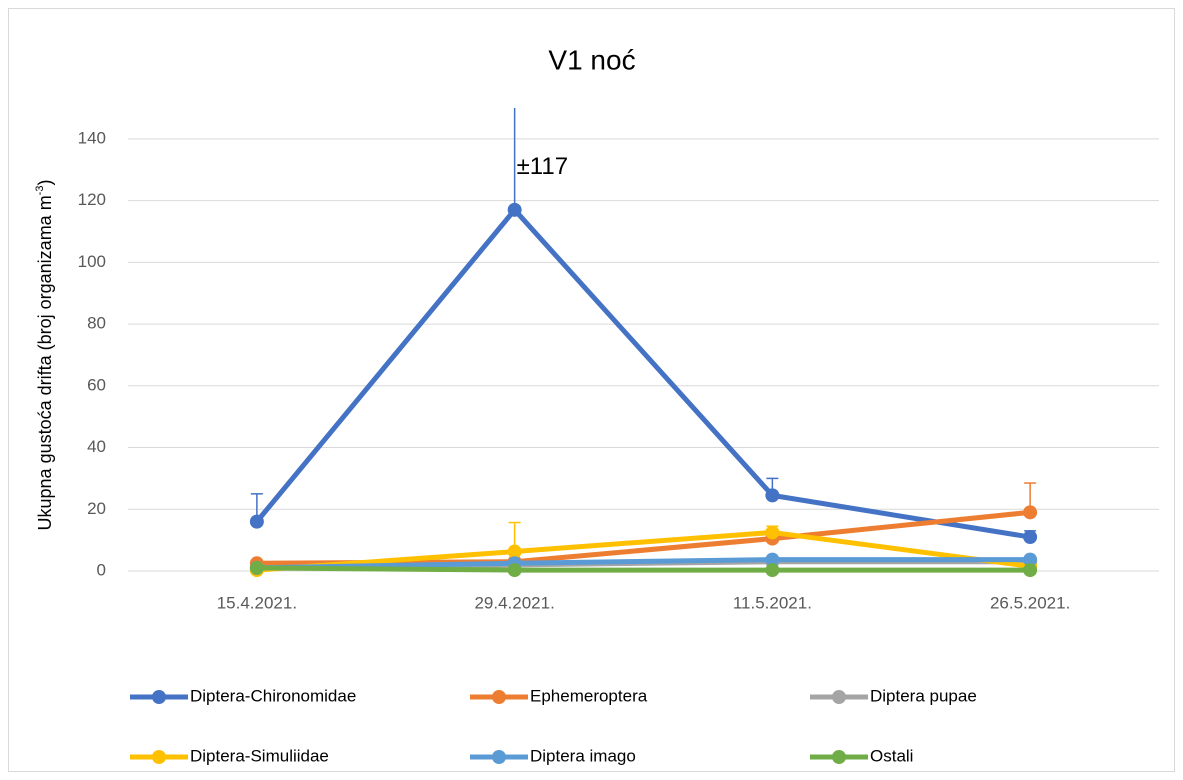 Image resolution: width=1183 pixels, height=780 pixels. What do you see at coordinates (583, 755) in the screenshot?
I see `legend-label: Diptera imago` at bounding box center [583, 755].